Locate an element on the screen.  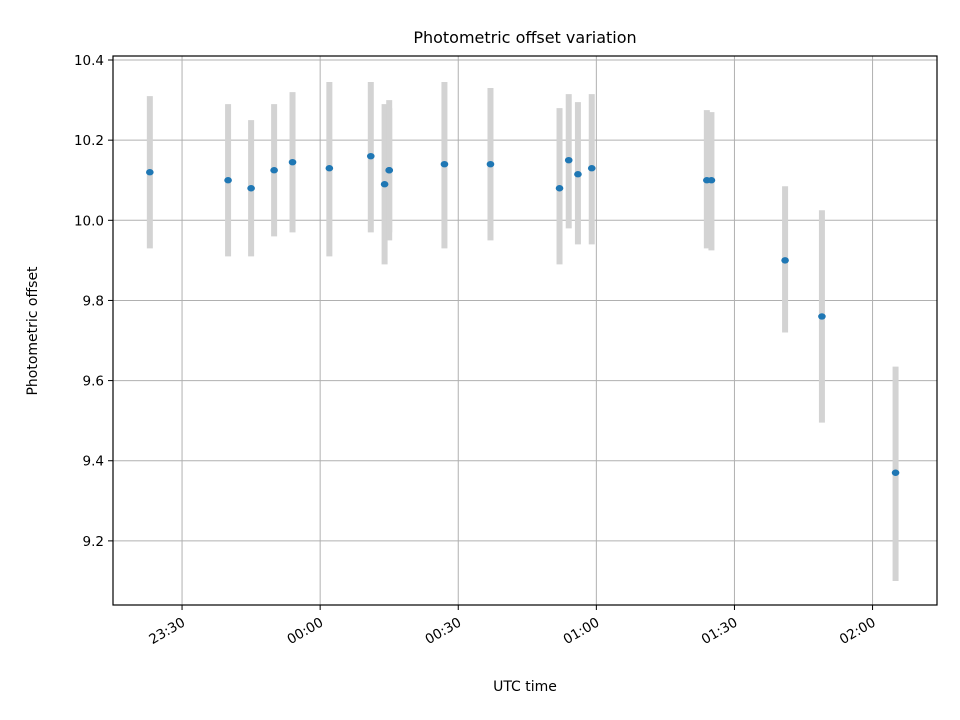
y-tick-label: 9.4 is located at coordinates (93, 462).